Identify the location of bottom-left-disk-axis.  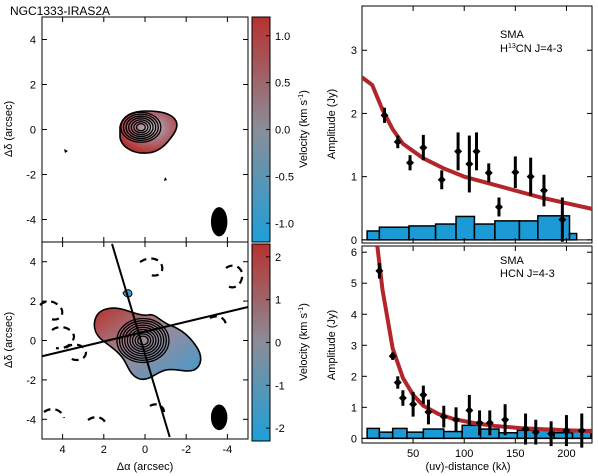
(145, 332).